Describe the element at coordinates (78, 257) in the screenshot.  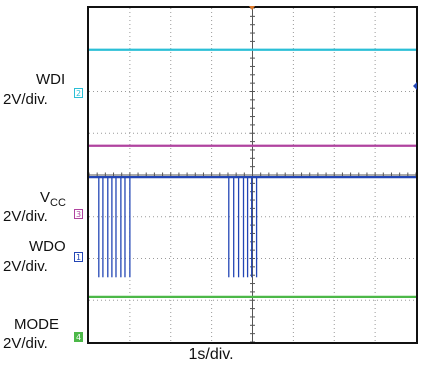
I see `channel-1-marker: 1` at that location.